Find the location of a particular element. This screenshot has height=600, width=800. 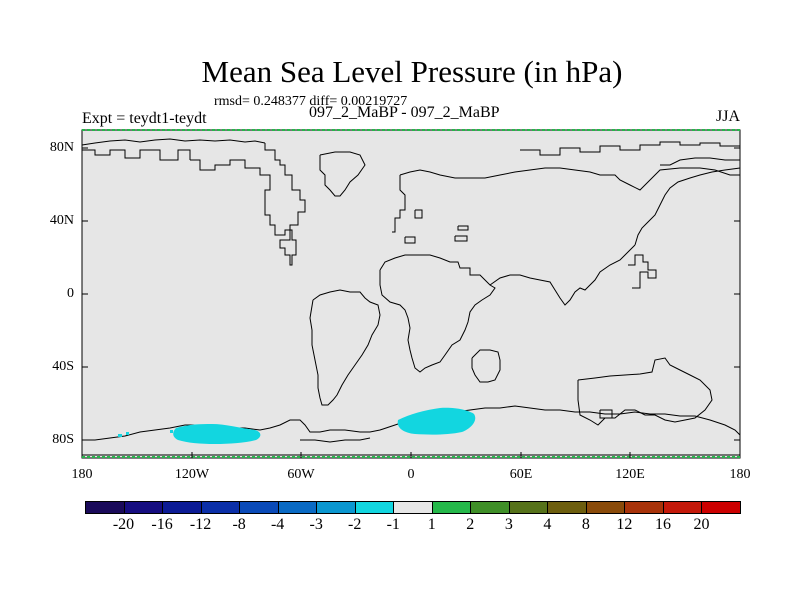

colorbar-label: -20 is located at coordinates (123, 524).